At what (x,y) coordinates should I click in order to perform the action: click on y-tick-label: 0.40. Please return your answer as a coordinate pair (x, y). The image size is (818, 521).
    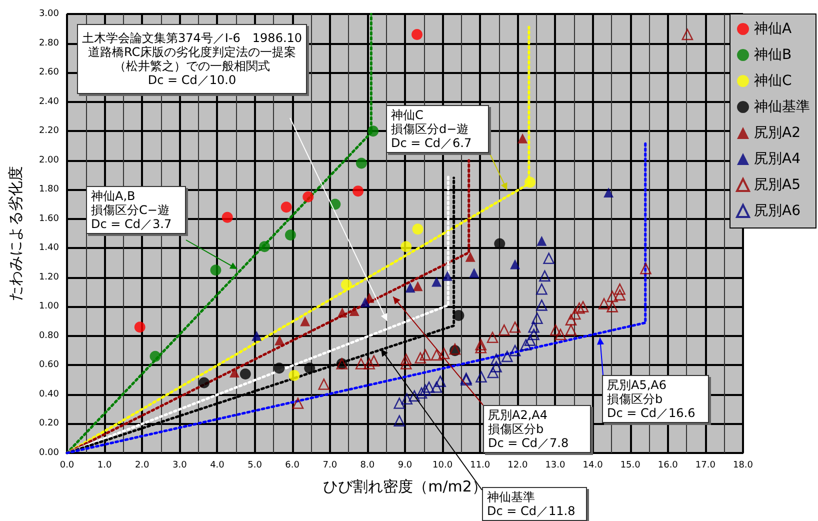
    Looking at the image, I should click on (49, 394).